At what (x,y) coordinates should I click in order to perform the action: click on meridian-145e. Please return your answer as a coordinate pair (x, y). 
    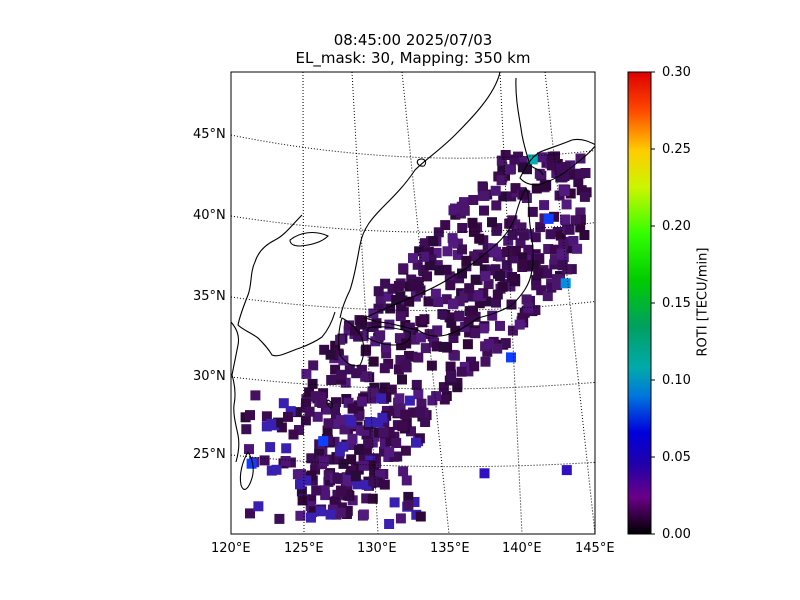
    Looking at the image, I should click on (569, 303).